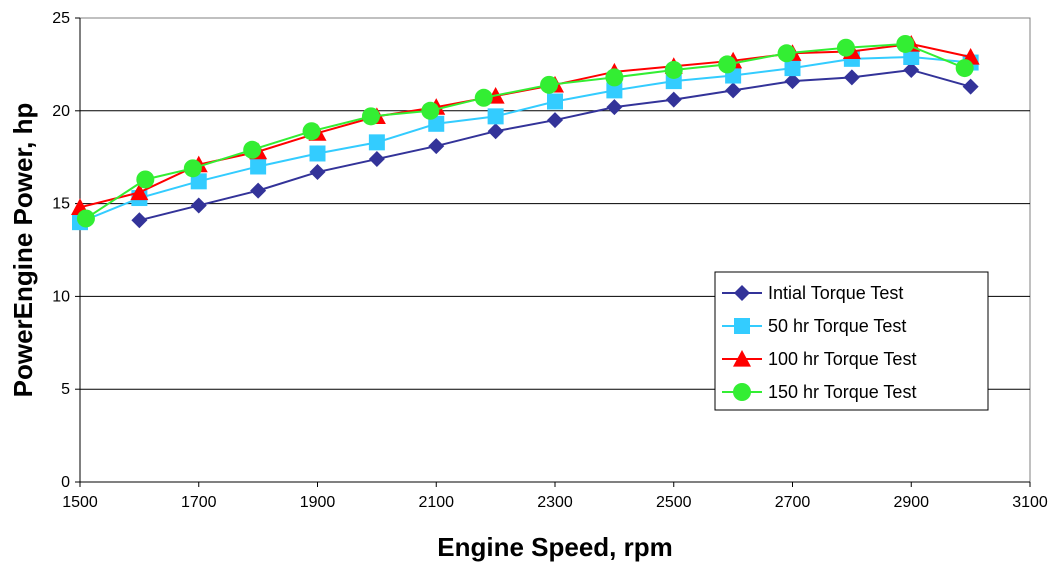  I want to click on legend-box, so click(851, 341).